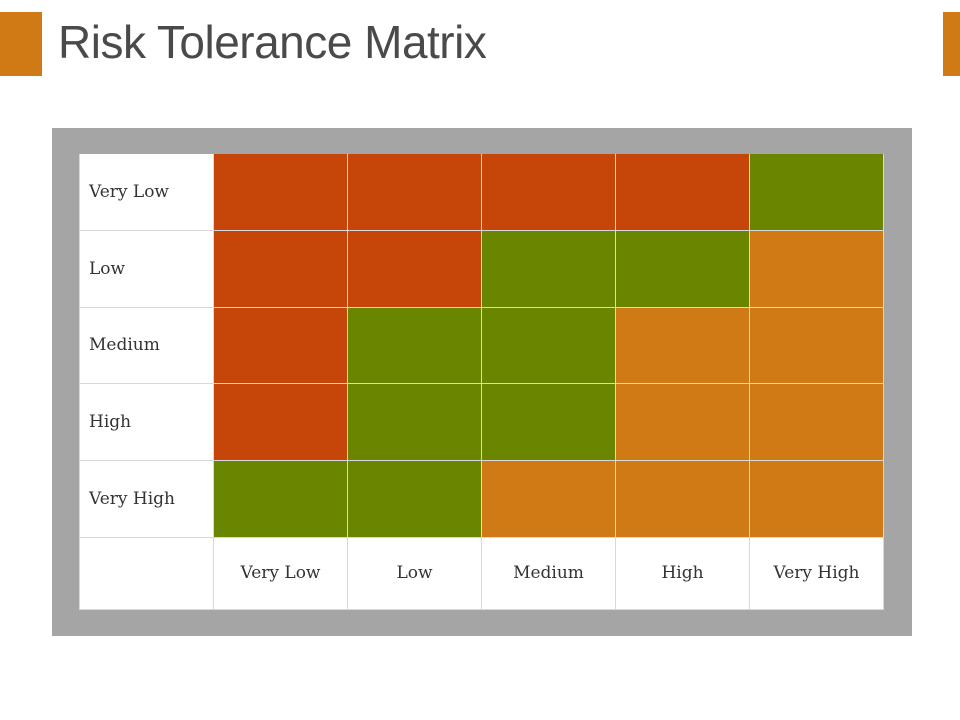 This screenshot has width=960, height=720. Describe the element at coordinates (817, 573) in the screenshot. I see `col-label-very-high: Very High` at that location.